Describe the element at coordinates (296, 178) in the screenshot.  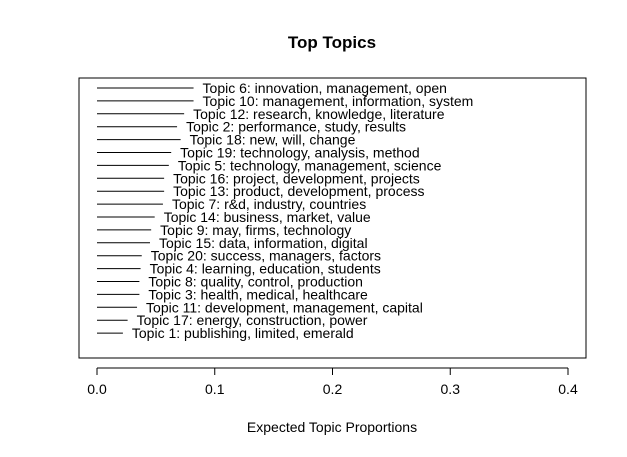
I see `bar-label: Topic 16: project, development, projects` at that location.